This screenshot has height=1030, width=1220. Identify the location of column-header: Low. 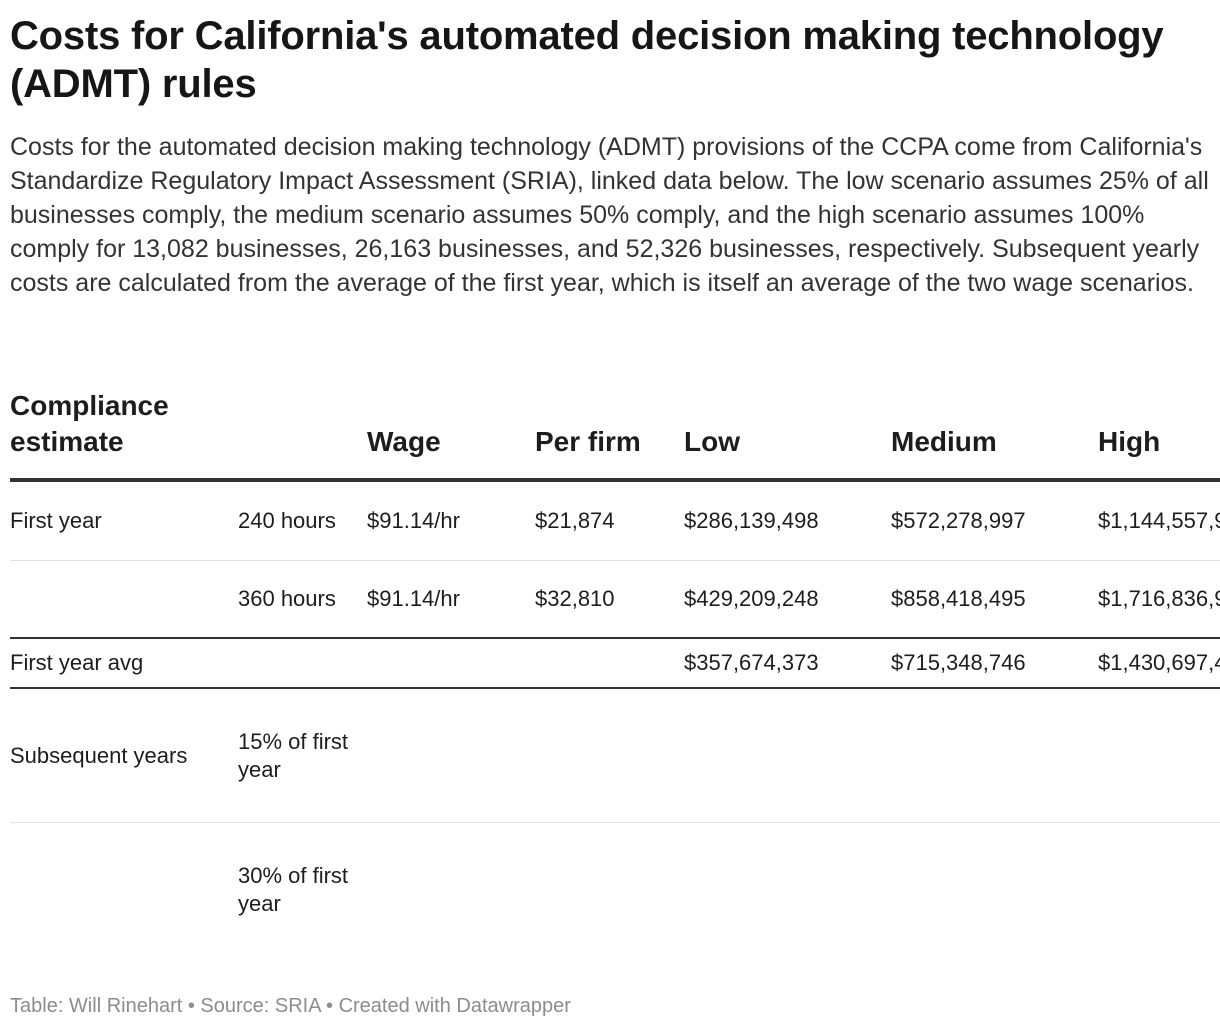
(712, 441).